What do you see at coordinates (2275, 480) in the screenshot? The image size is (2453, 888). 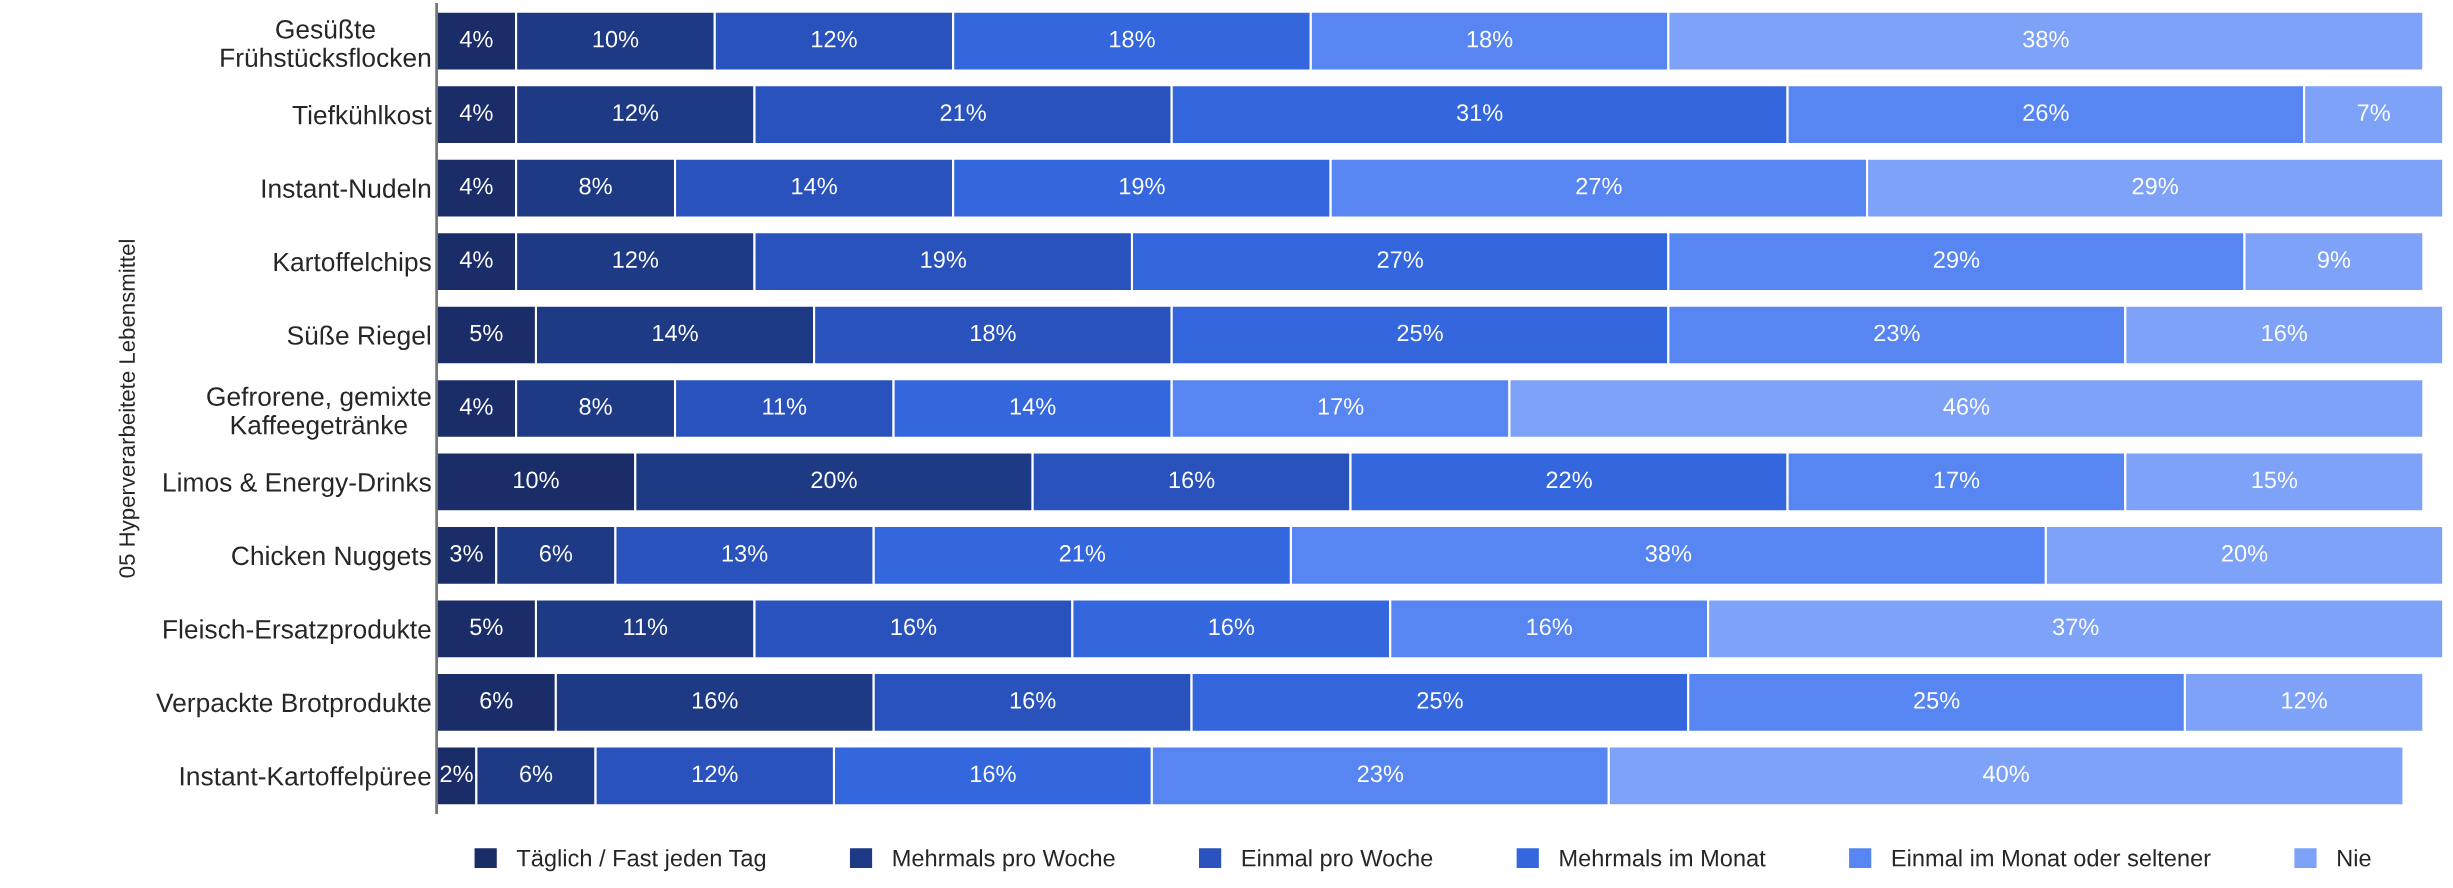 I see `data-label: 15%` at bounding box center [2275, 480].